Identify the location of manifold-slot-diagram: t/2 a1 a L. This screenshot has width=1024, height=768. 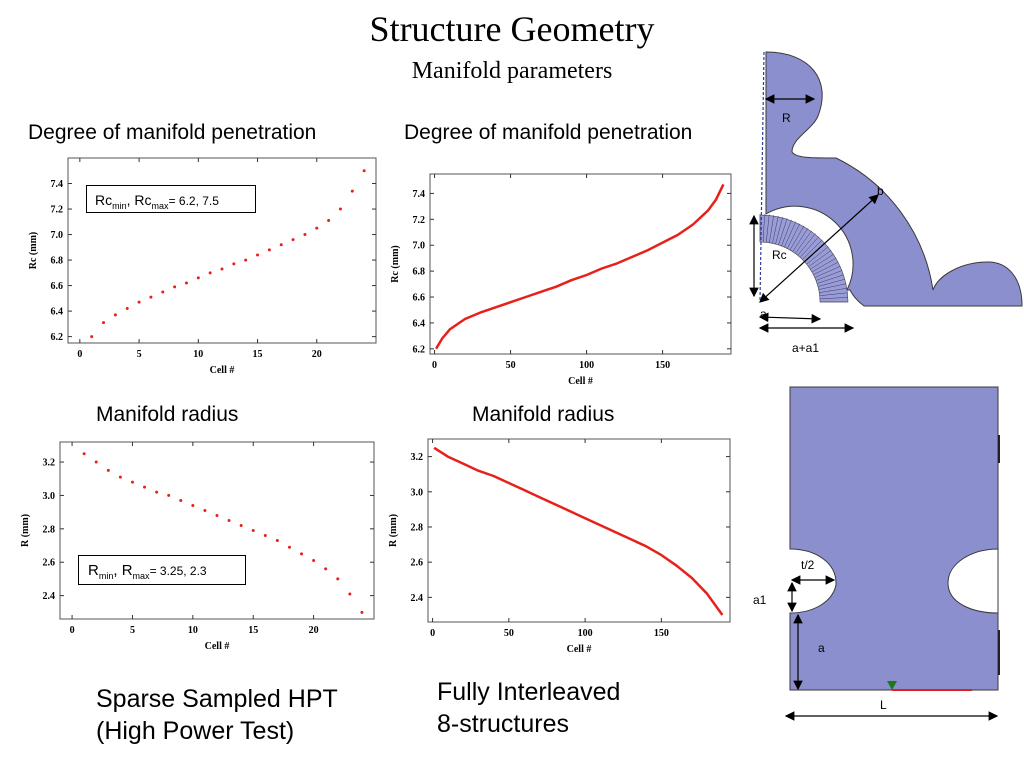
(876, 553).